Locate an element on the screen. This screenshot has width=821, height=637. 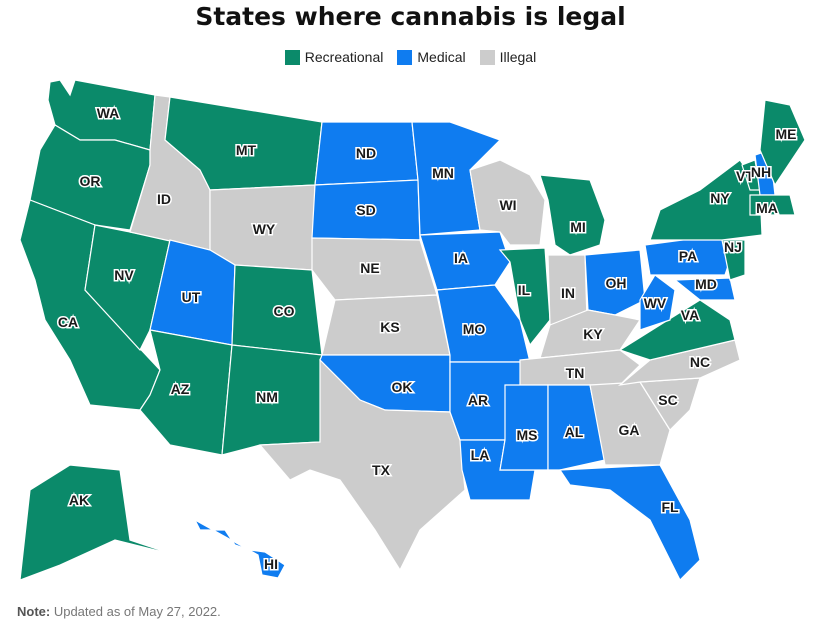
legend-swatch-recreational is located at coordinates (292, 57).